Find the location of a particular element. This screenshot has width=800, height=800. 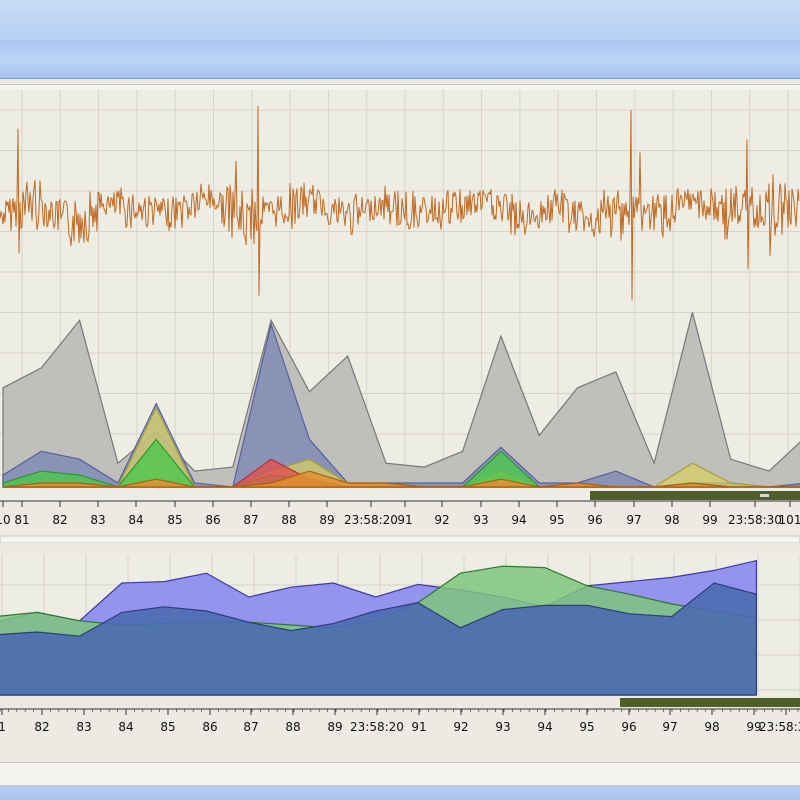

toolbar-band is located at coordinates (400, 59).